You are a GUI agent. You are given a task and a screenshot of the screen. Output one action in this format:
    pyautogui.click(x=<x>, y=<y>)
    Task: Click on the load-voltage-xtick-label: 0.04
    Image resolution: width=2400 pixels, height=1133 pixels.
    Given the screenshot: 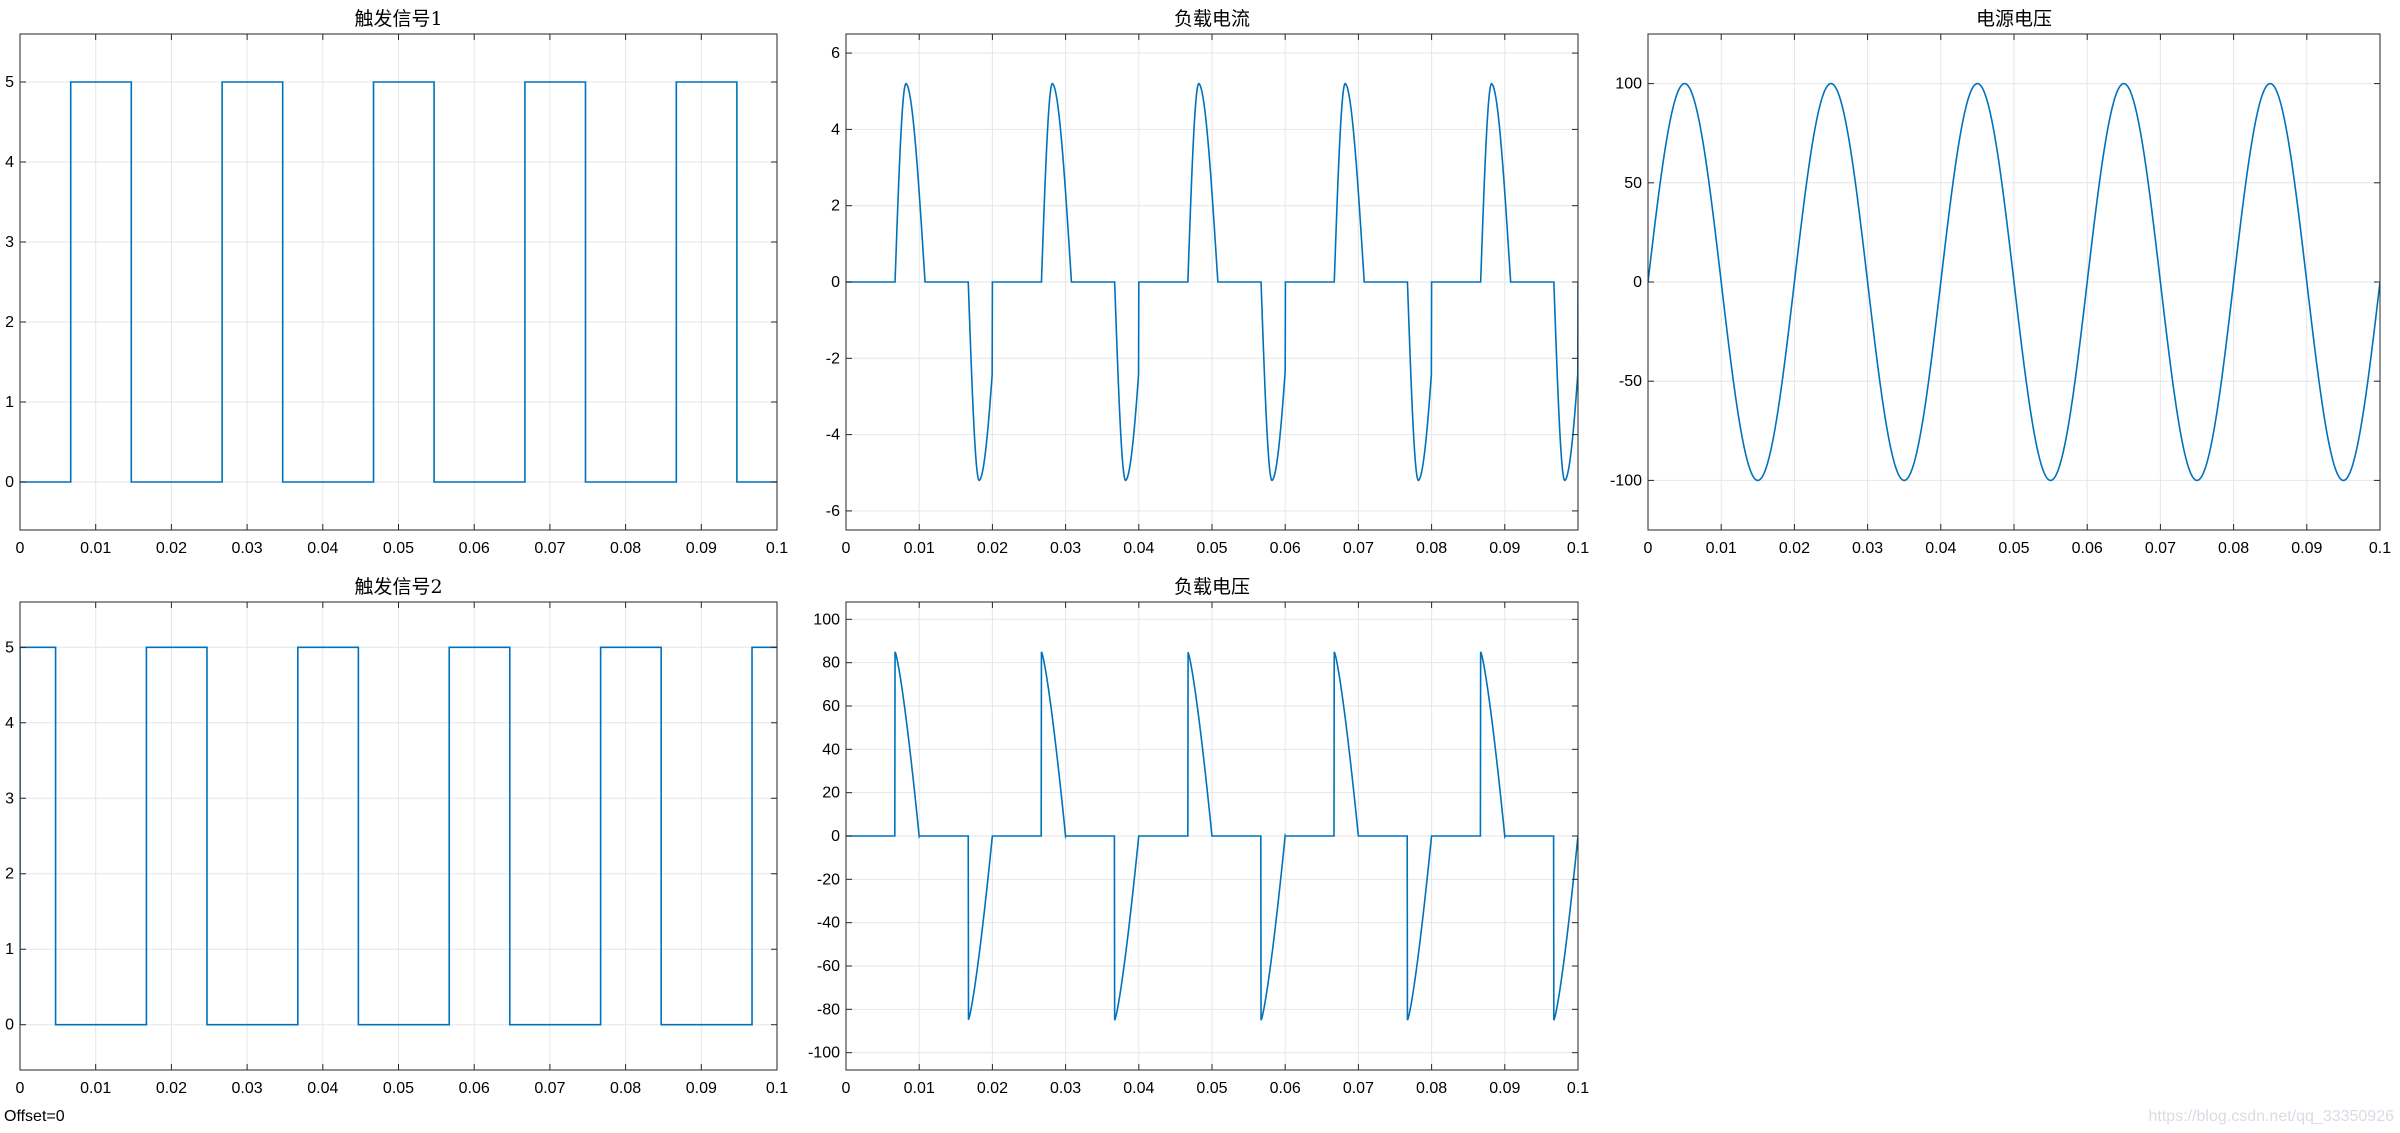 What is the action you would take?
    pyautogui.click(x=1138, y=1088)
    